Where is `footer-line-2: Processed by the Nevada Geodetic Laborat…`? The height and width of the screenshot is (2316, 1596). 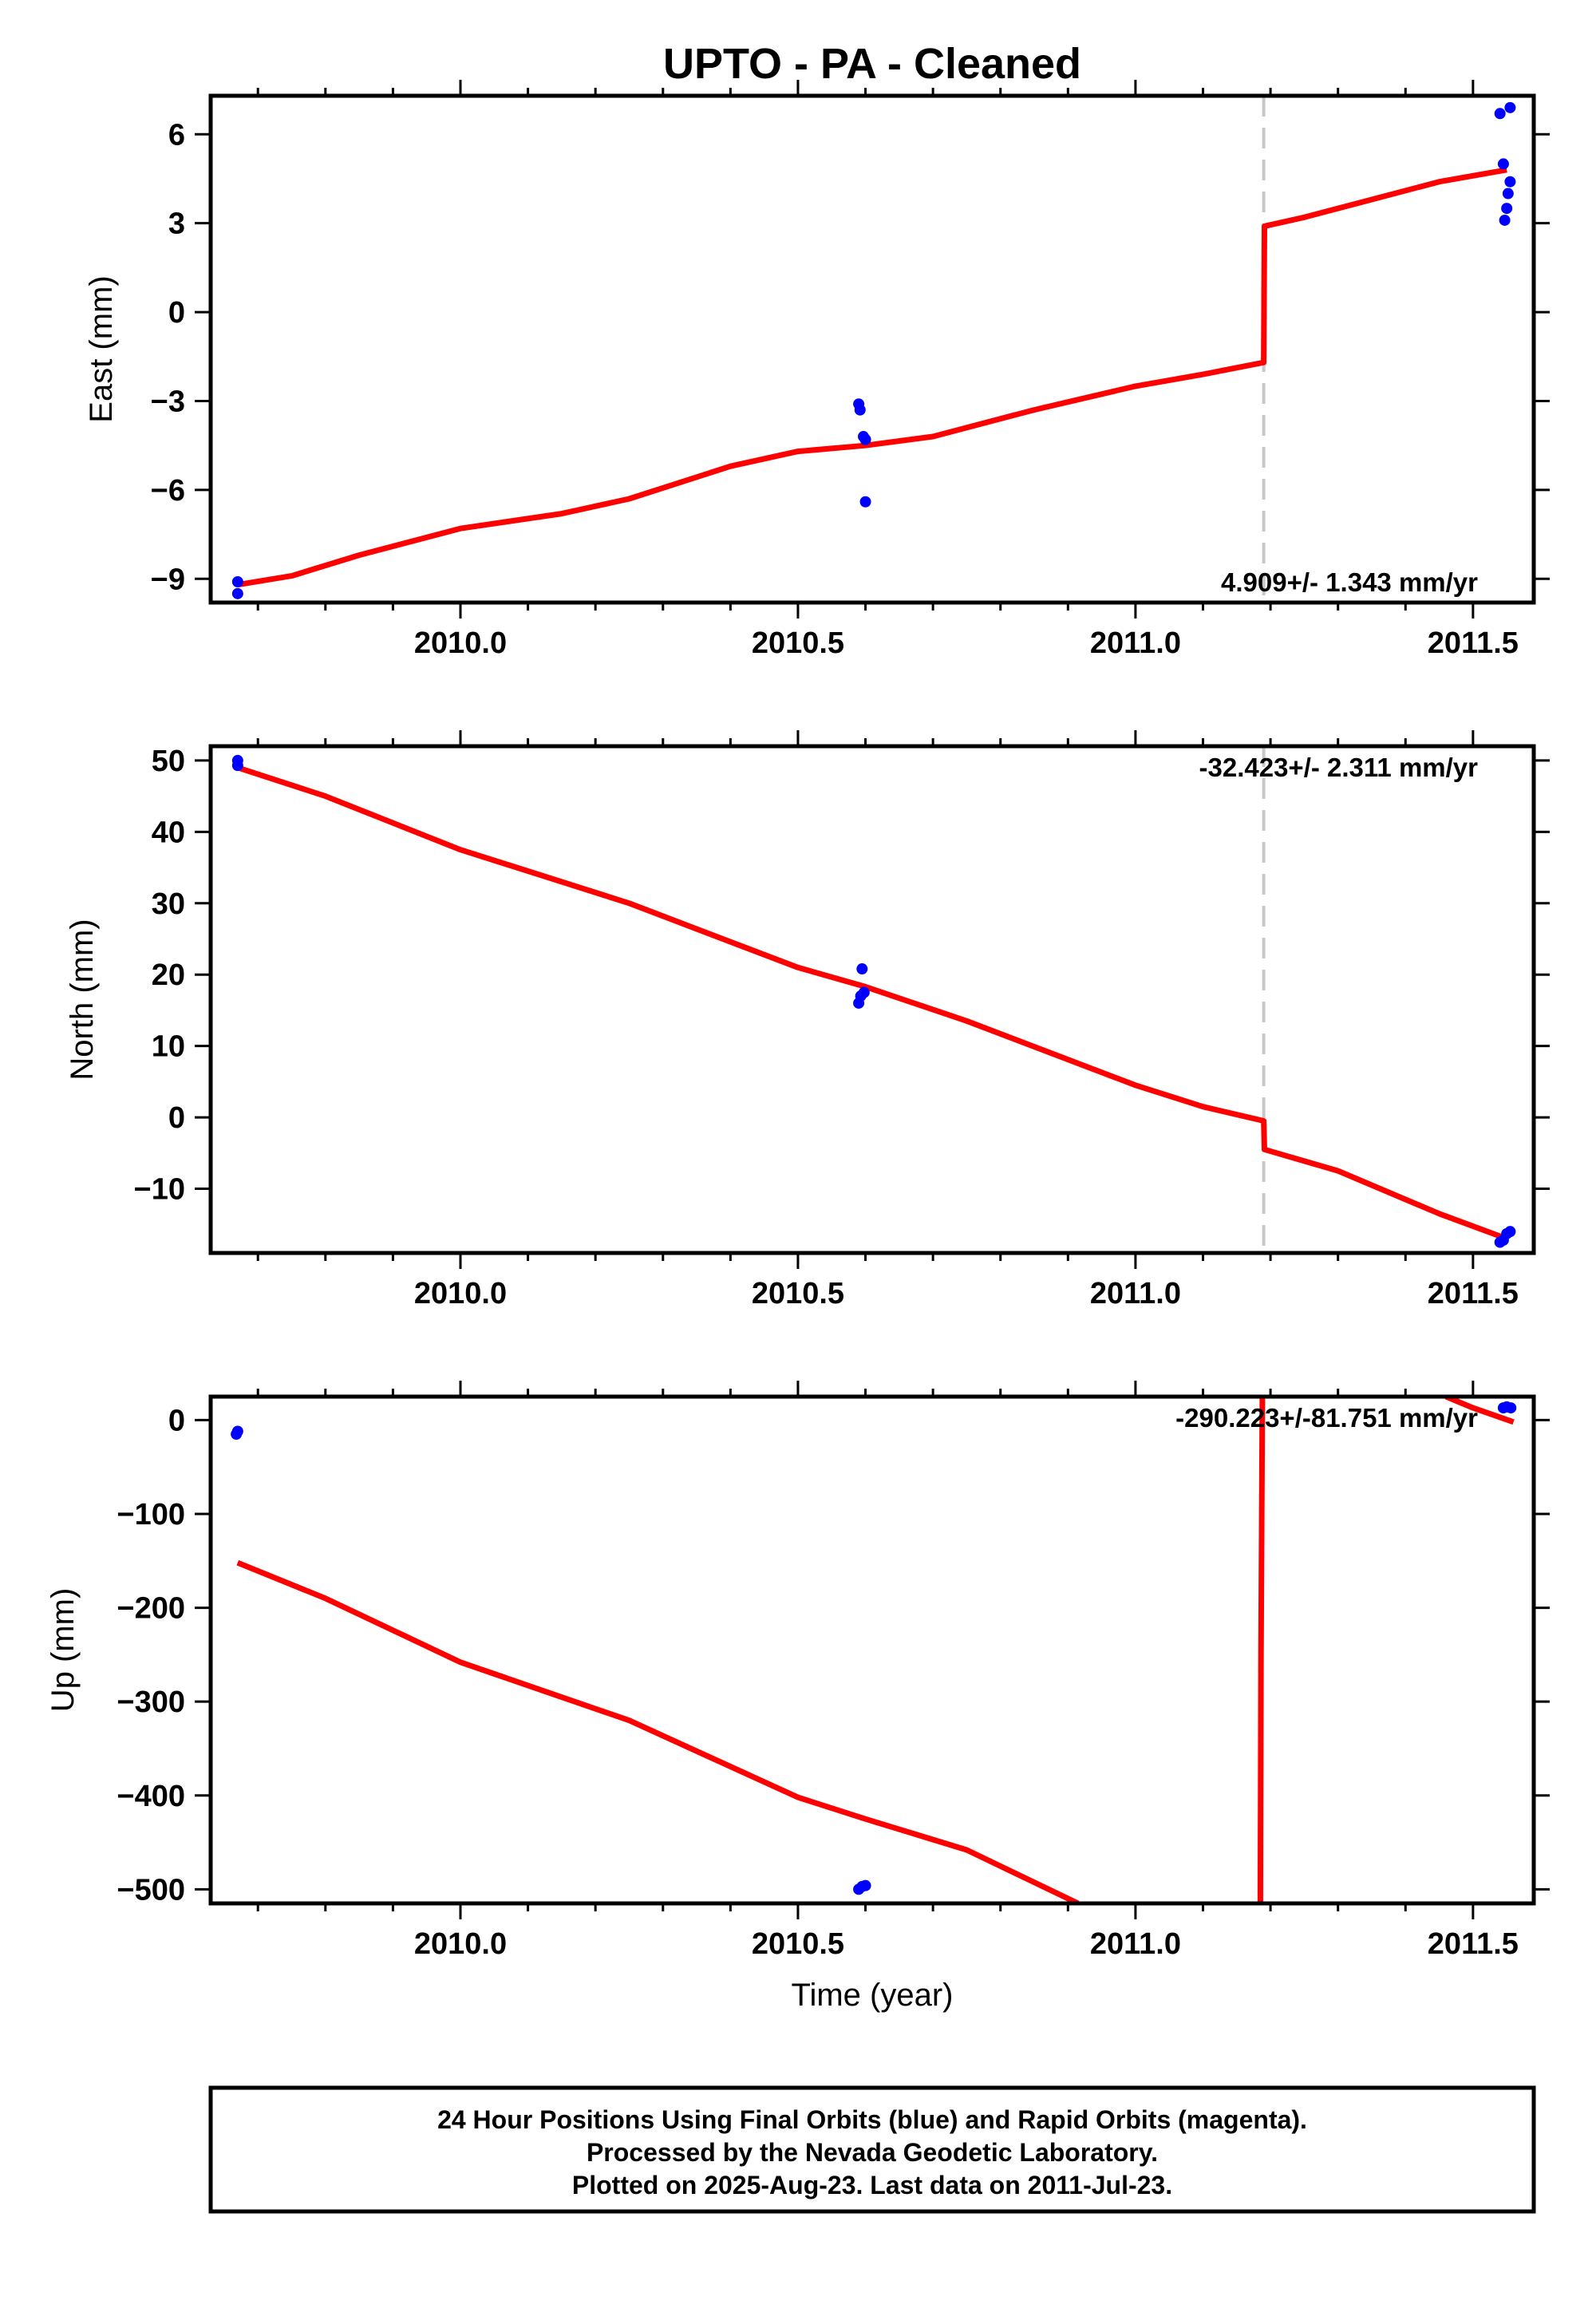
footer-line-2: Processed by the Nevada Geodetic Laborat… is located at coordinates (873, 2152).